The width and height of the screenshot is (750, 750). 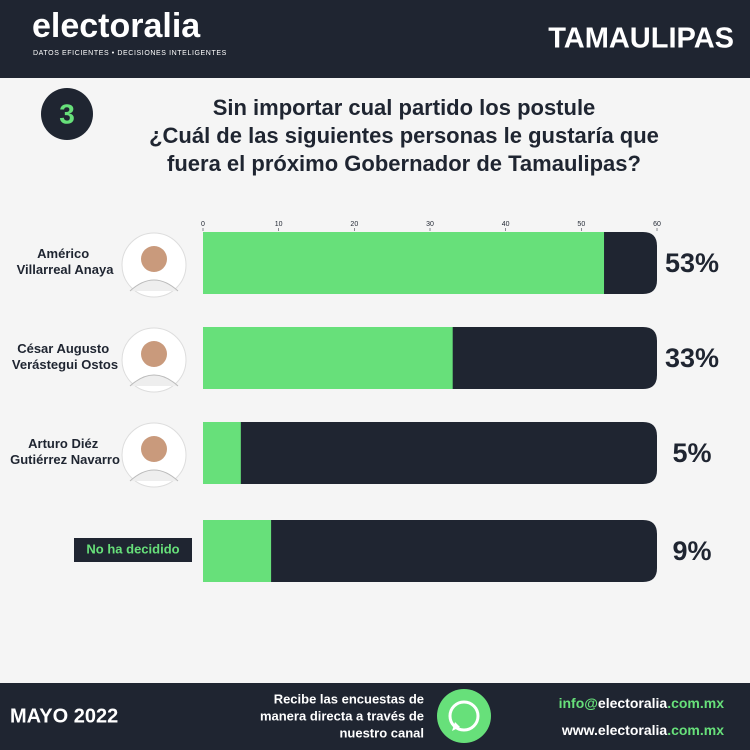 I want to click on x-tick-label: 40, so click(x=506, y=224).